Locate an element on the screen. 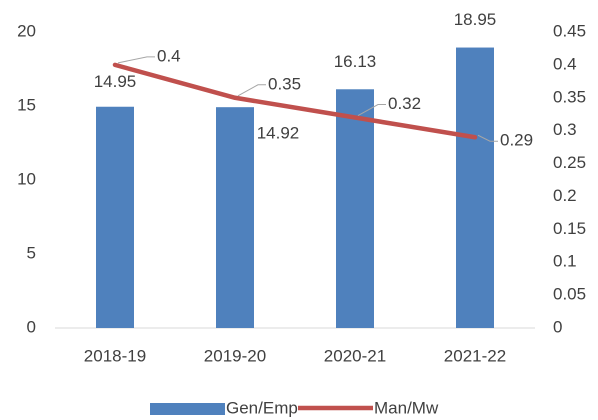 The image size is (598, 420). legend-swatch is located at coordinates (187, 409).